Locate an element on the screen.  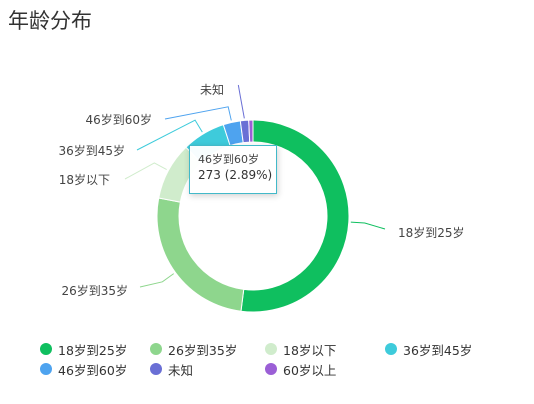
legend-label: 36岁到45岁 is located at coordinates (438, 350).